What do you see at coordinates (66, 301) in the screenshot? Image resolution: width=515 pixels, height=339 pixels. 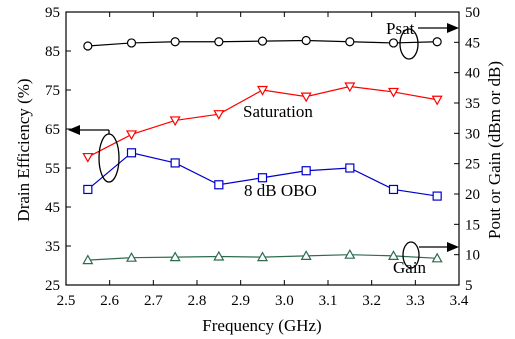 I see `x-tick-label: 2.5` at bounding box center [66, 301].